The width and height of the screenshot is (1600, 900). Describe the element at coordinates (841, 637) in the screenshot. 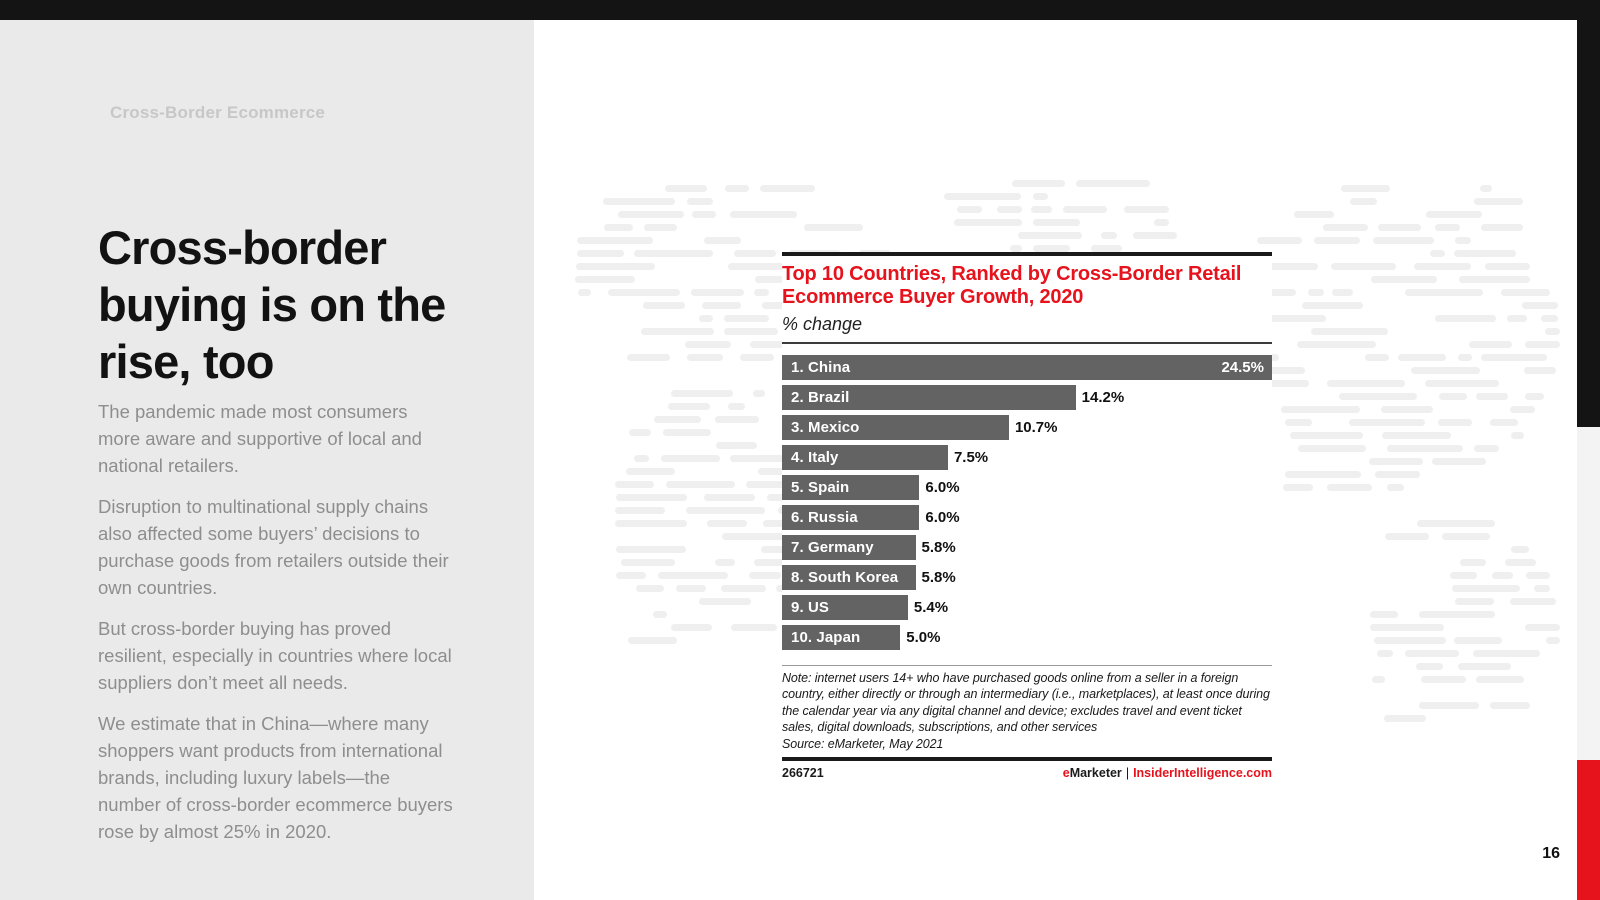

I see `bar: 10. Japan` at that location.